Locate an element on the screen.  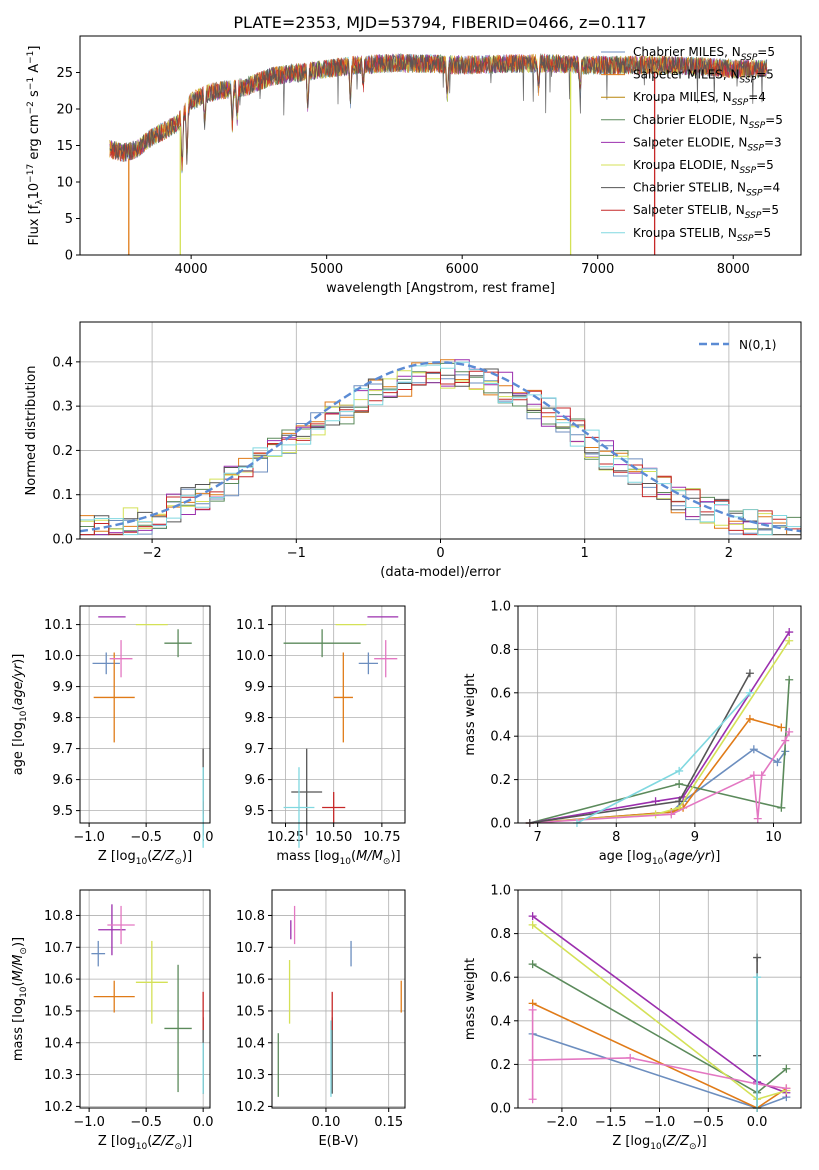
y-tick-label: 10.8 is located at coordinates (250, 916).